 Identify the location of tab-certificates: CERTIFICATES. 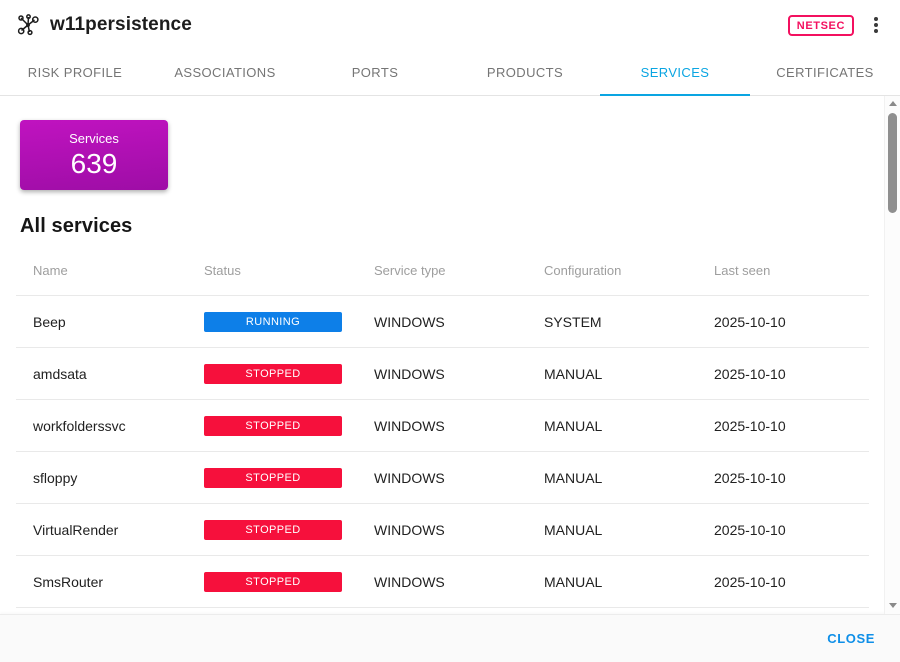
(825, 72).